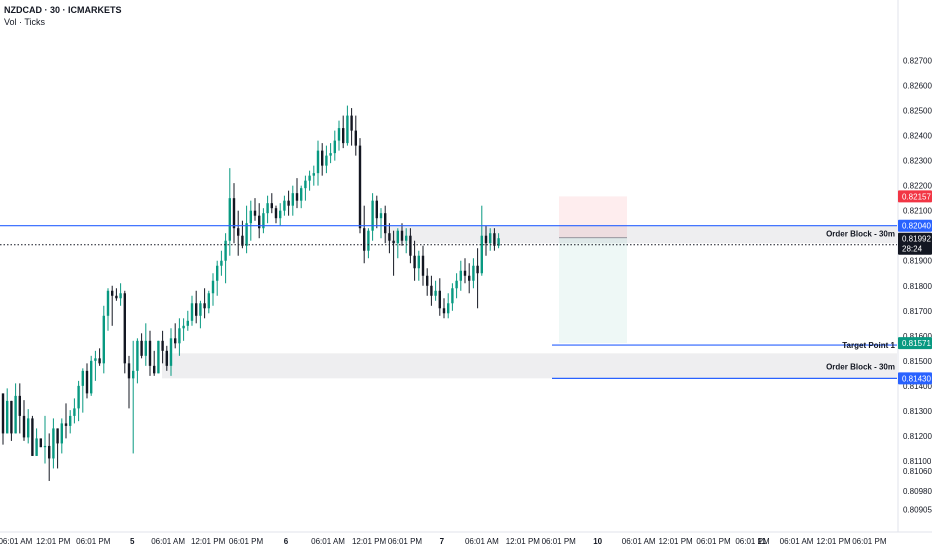  Describe the element at coordinates (132, 541) in the screenshot. I see `time-tick-label: 5` at that location.